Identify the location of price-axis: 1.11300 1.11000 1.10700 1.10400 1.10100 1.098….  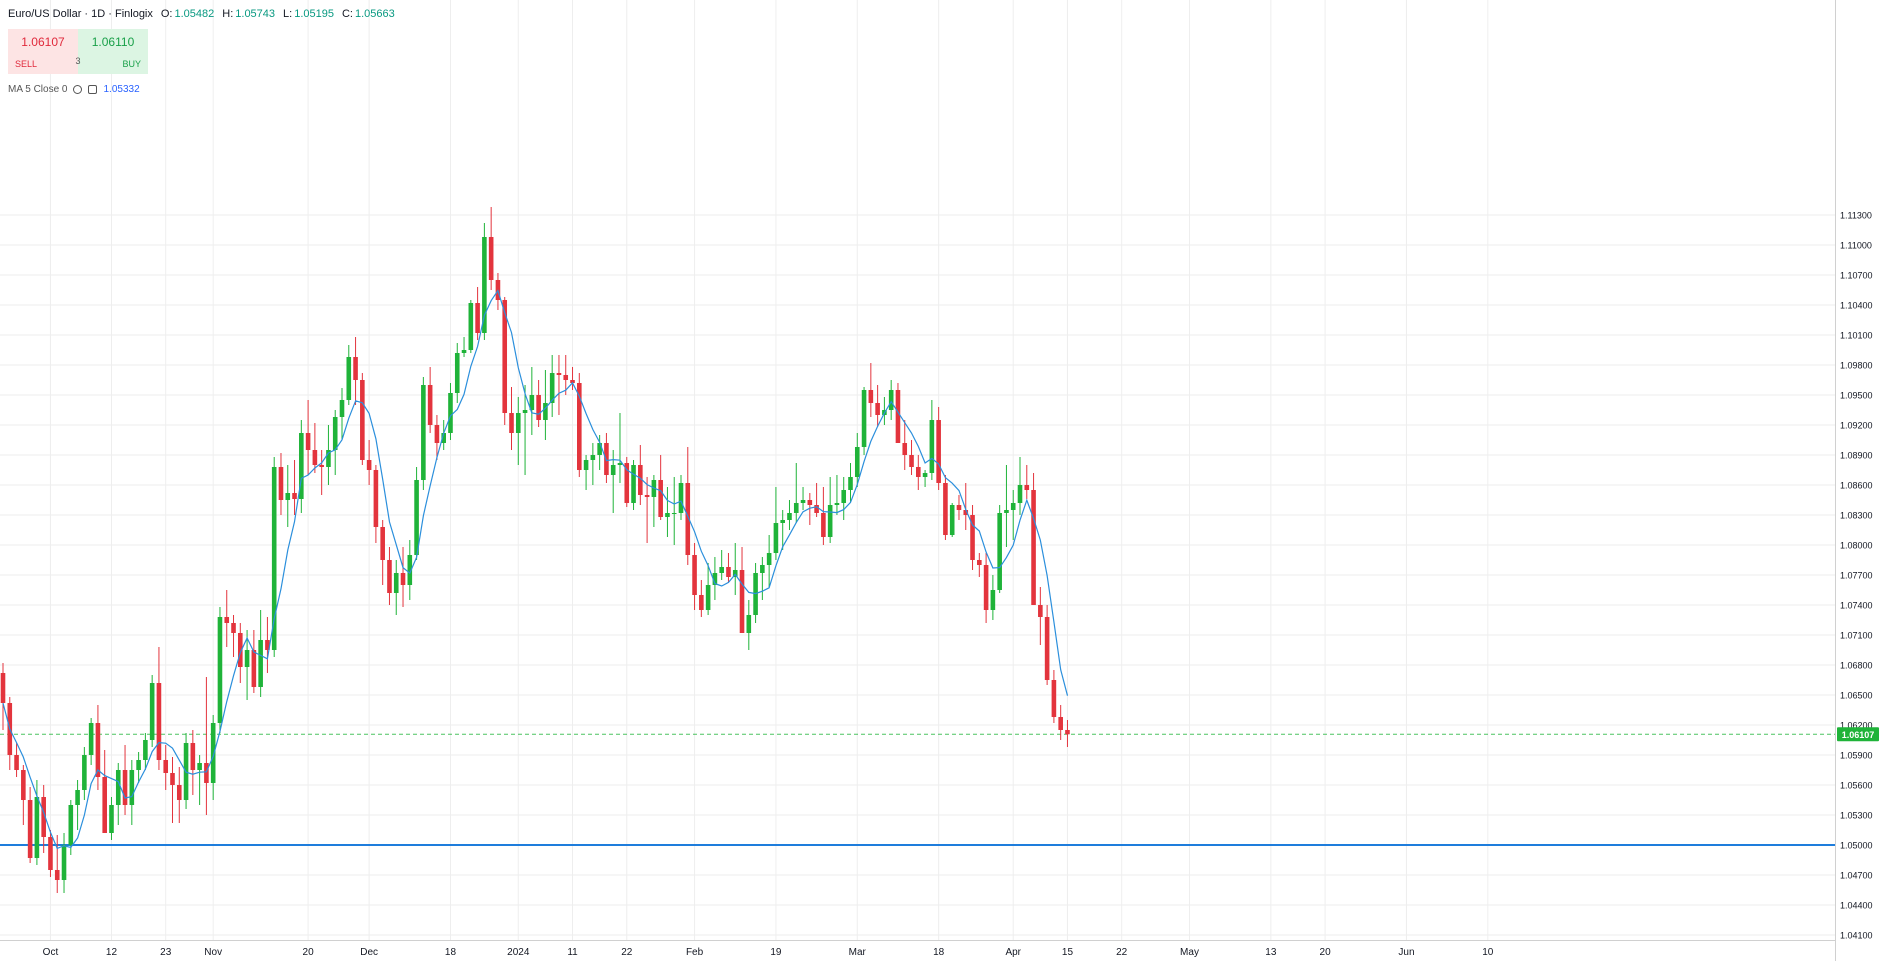
(1857, 480).